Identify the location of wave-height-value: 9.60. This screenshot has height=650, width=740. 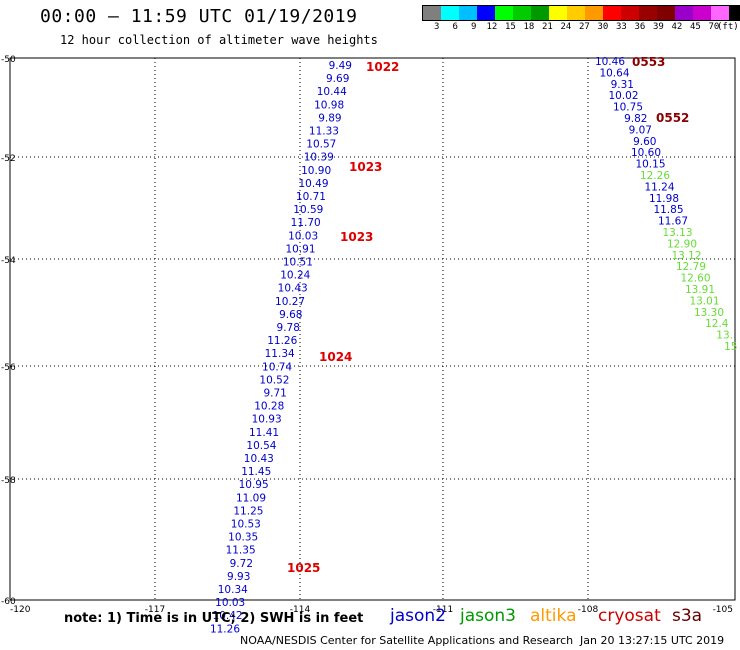
(644, 142).